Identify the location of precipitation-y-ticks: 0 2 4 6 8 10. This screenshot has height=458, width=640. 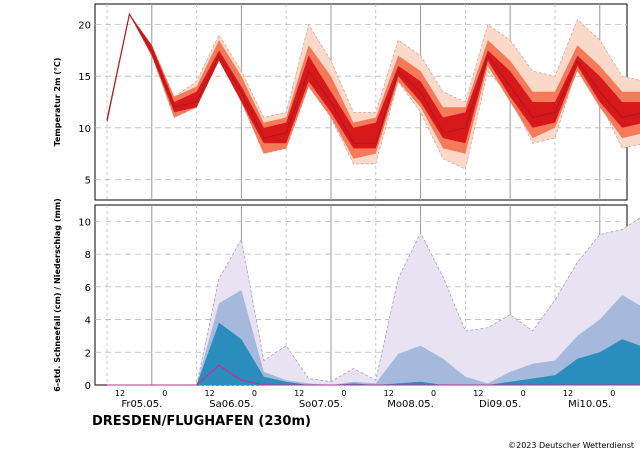
(84, 304).